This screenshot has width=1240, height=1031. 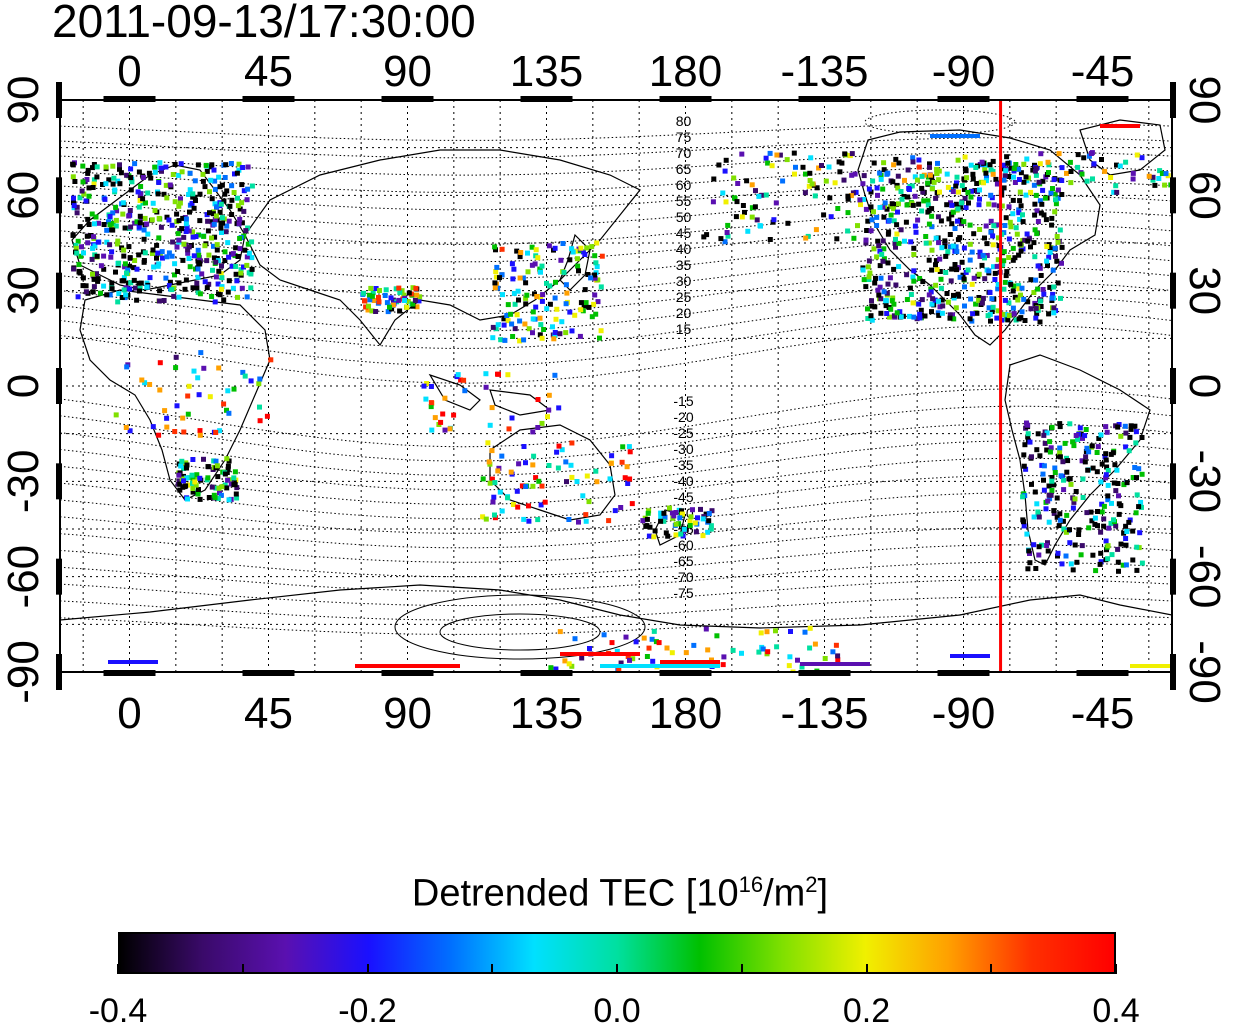 What do you see at coordinates (963, 99) in the screenshot?
I see `frame-tick-top` at bounding box center [963, 99].